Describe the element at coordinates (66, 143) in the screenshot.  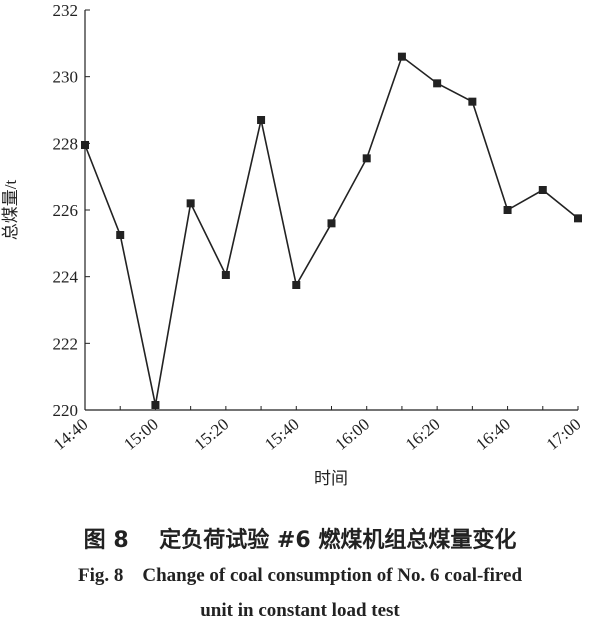
I see `y-tick-label: 228` at that location.